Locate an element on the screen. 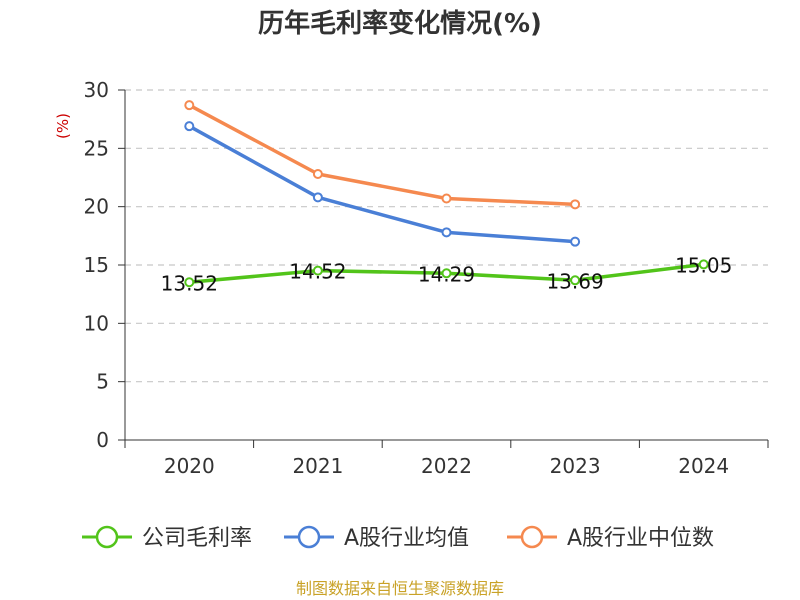 This screenshot has width=800, height=600. chart-title: 历年毛利率变化情况(%) is located at coordinates (400, 23).